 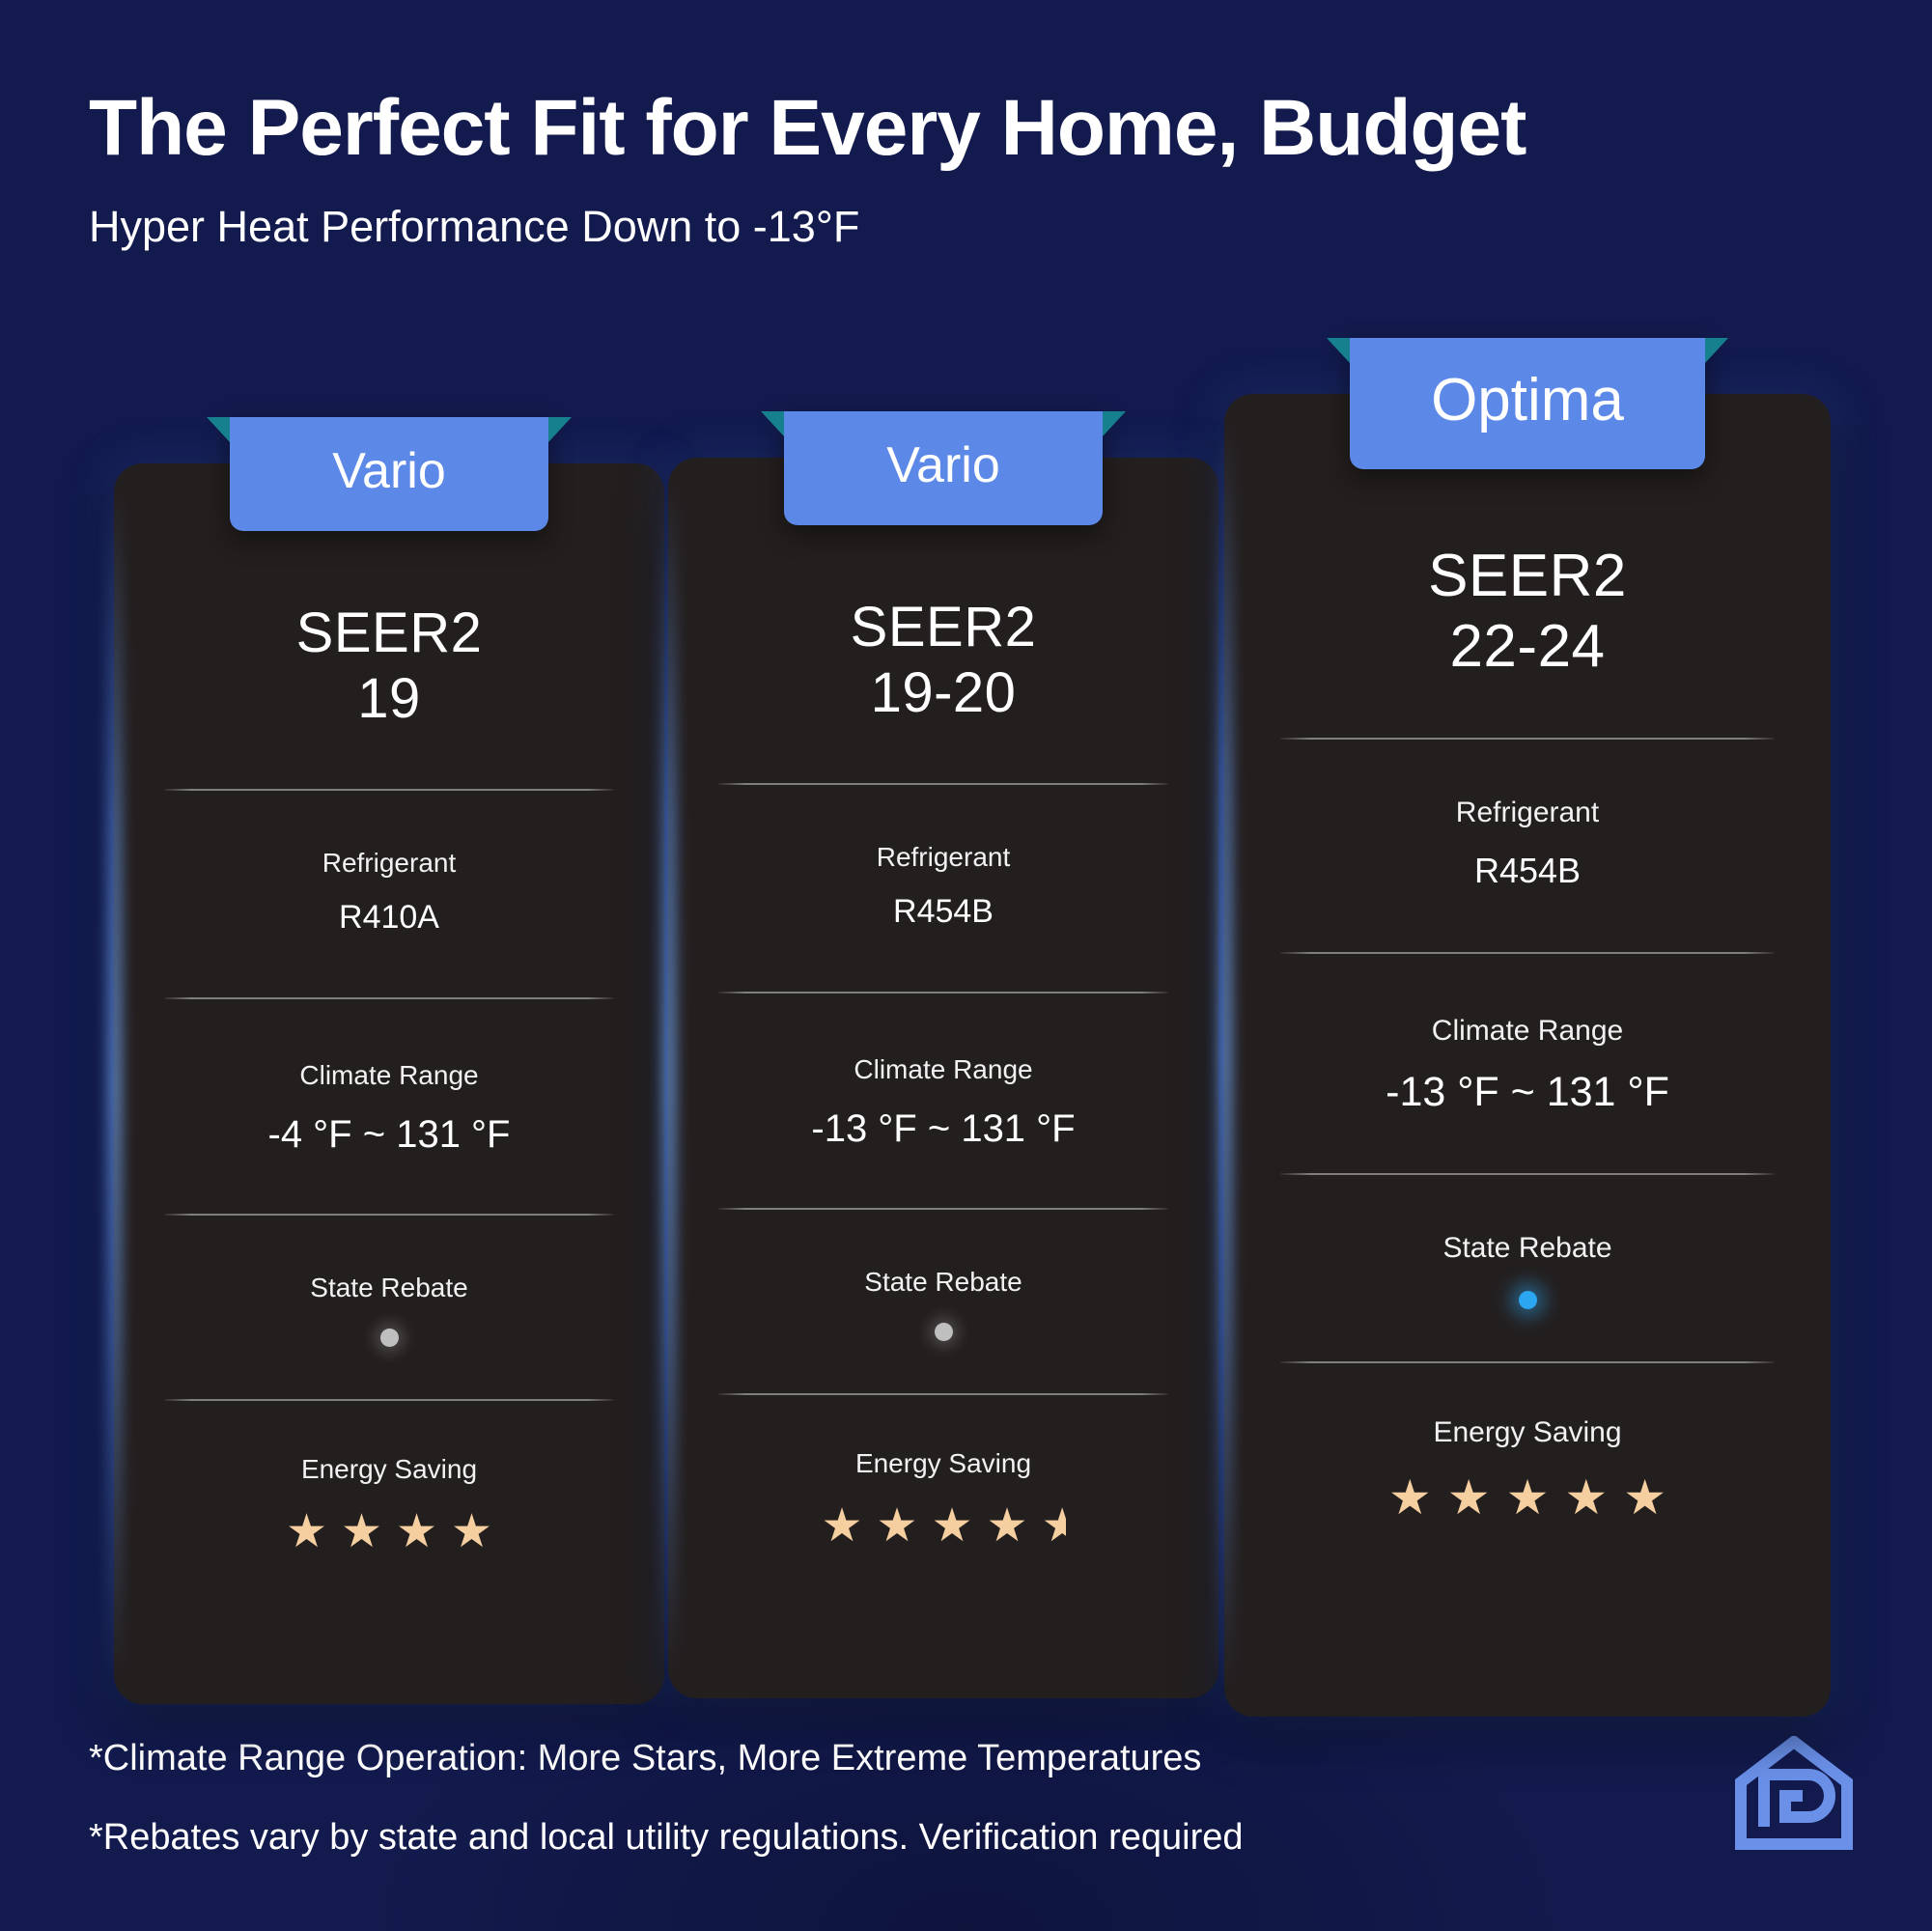 I want to click on product-badge-label: Optima, so click(x=1528, y=400).